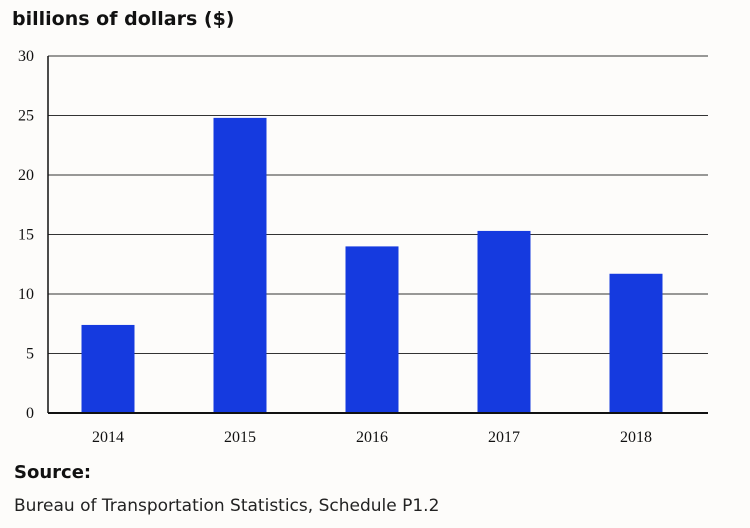 This screenshot has width=750, height=528. What do you see at coordinates (636, 343) in the screenshot?
I see `bar-2018` at bounding box center [636, 343].